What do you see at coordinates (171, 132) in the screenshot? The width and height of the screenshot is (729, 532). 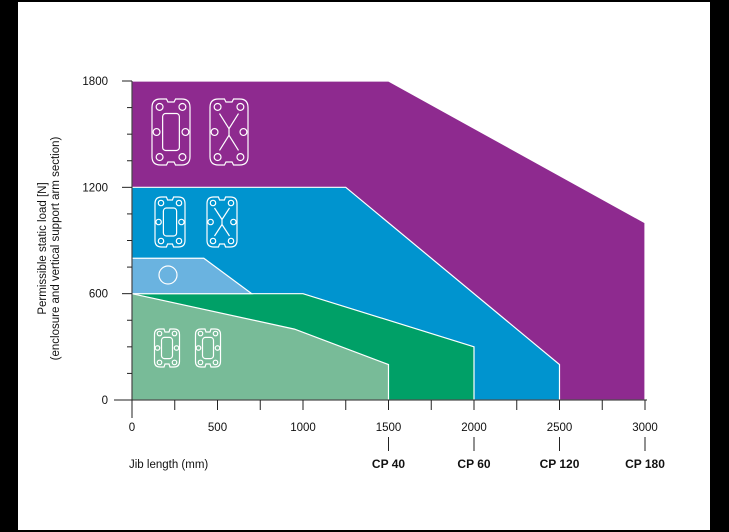 I see `section-icon-cp180-a` at bounding box center [171, 132].